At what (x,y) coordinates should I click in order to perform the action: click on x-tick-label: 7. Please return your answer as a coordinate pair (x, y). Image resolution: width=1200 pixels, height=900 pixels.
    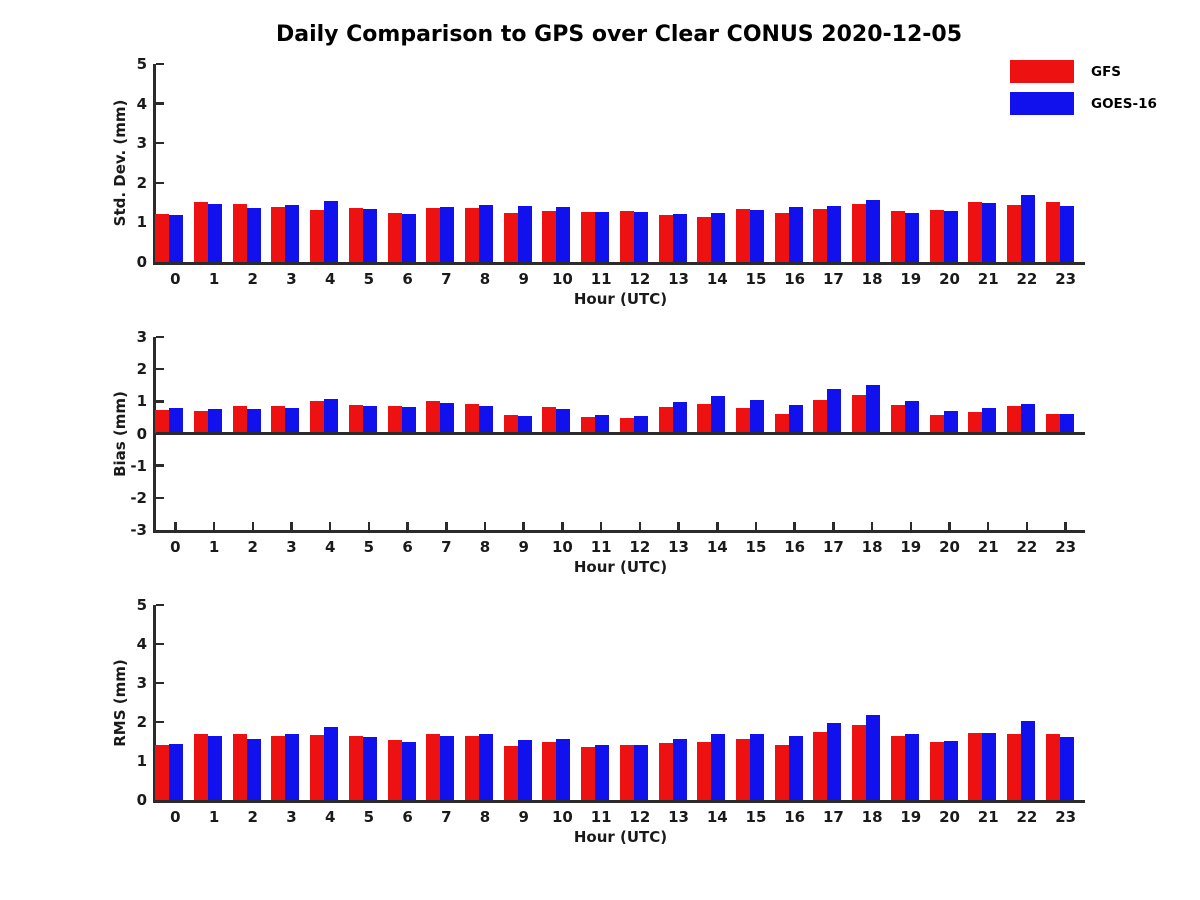
    Looking at the image, I should click on (446, 817).